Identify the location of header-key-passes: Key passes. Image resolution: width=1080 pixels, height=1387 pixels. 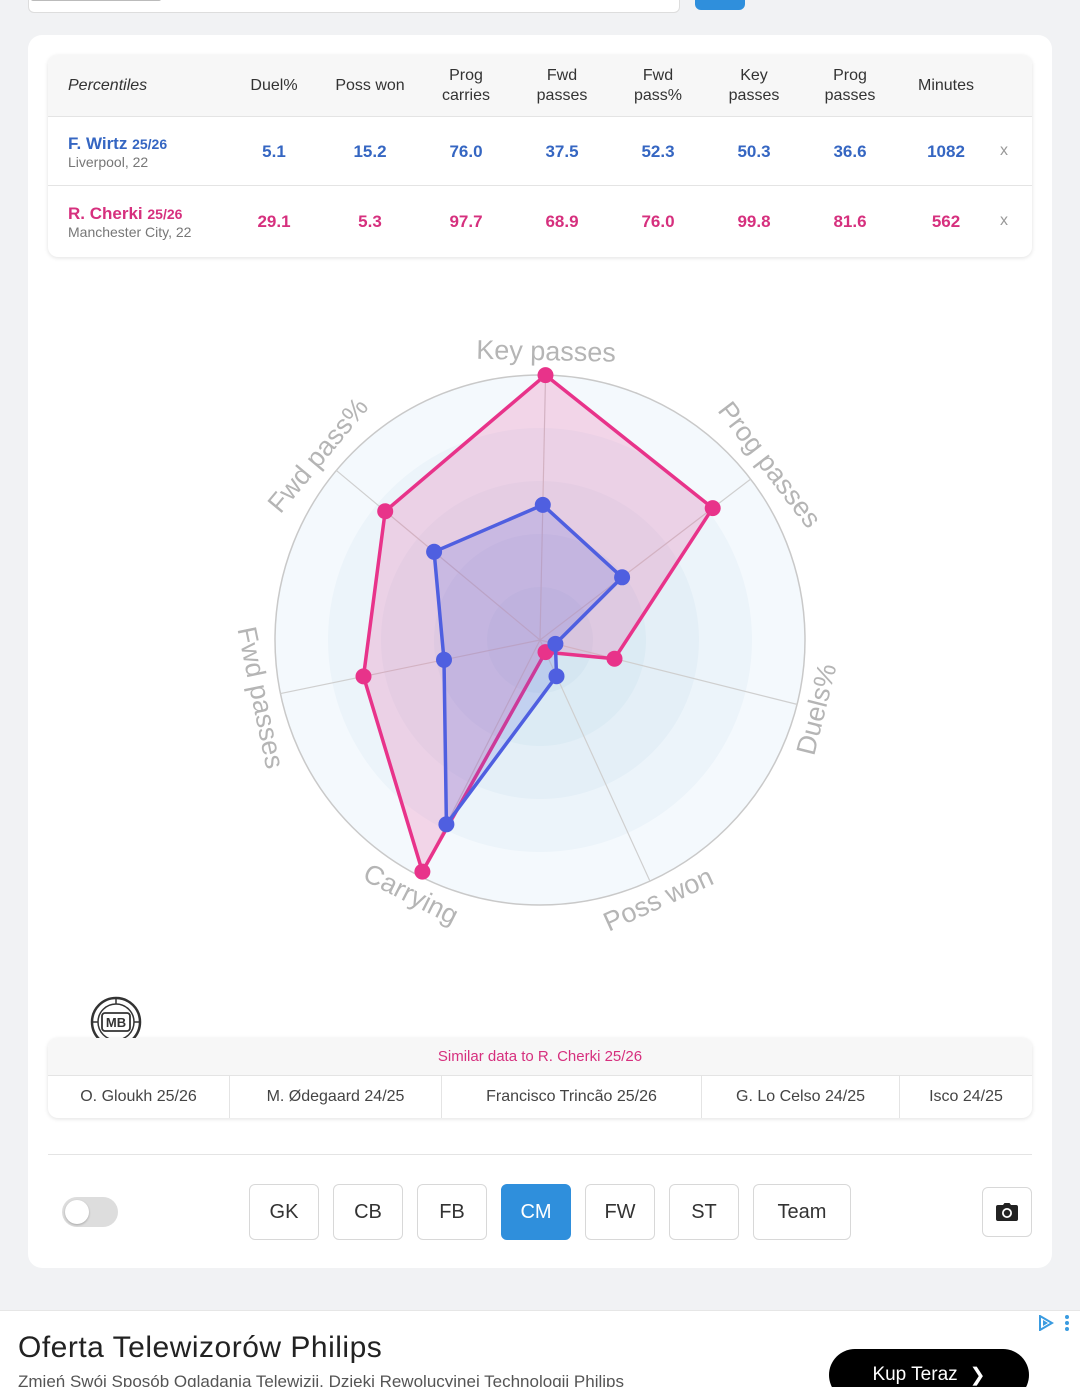
(754, 85).